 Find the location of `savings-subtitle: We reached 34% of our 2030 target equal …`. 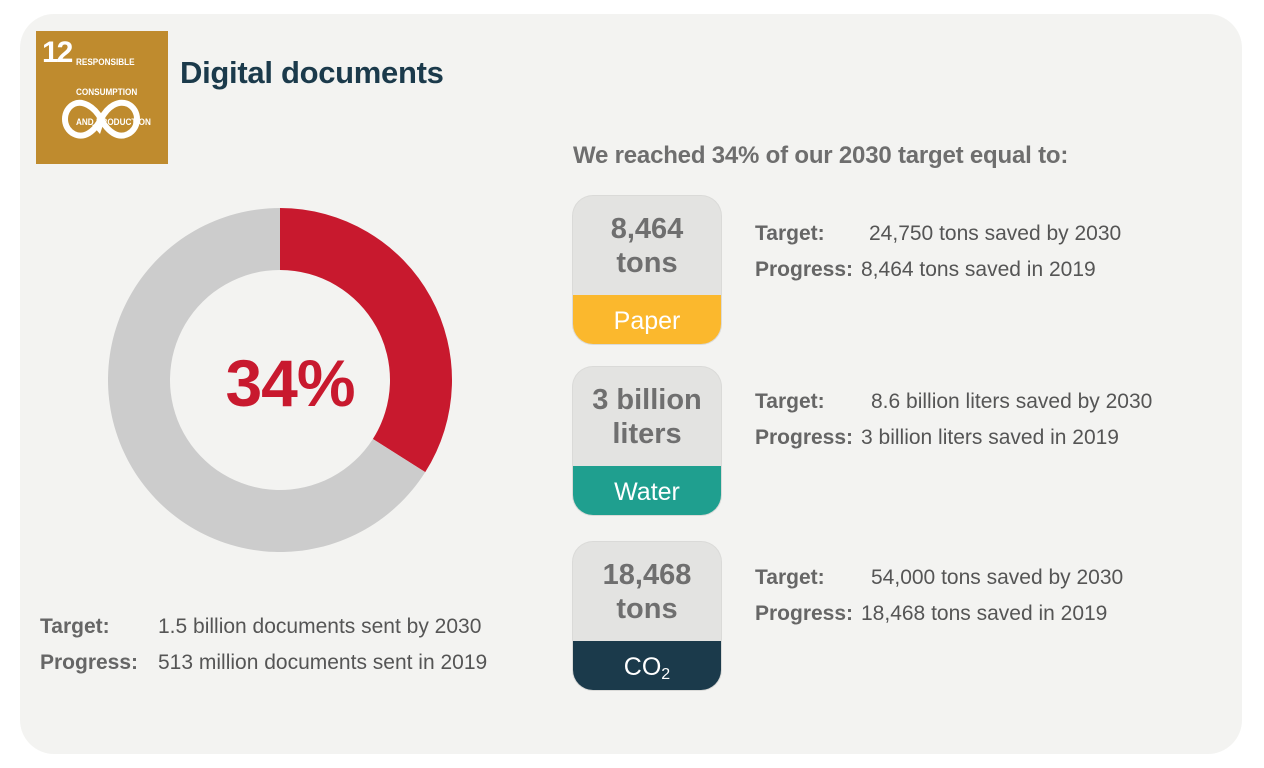

savings-subtitle: We reached 34% of our 2030 target equal … is located at coordinates (821, 155).